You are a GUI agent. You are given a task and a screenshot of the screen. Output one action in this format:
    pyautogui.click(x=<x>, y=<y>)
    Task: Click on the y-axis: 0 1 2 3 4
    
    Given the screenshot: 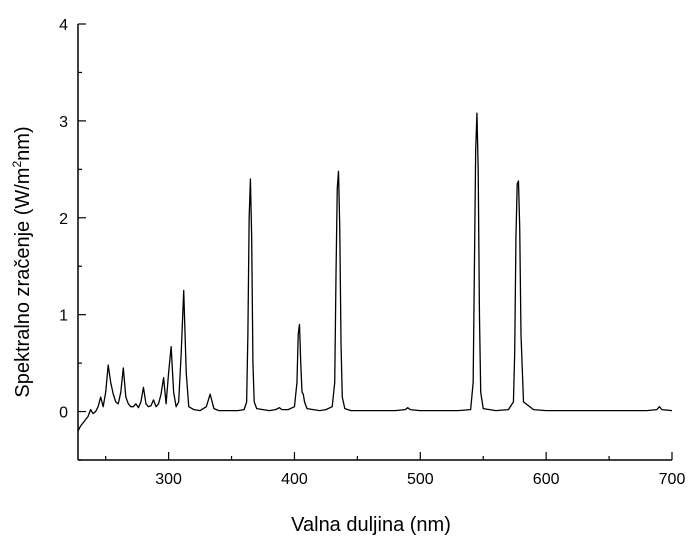 What is the action you would take?
    pyautogui.click(x=72, y=239)
    